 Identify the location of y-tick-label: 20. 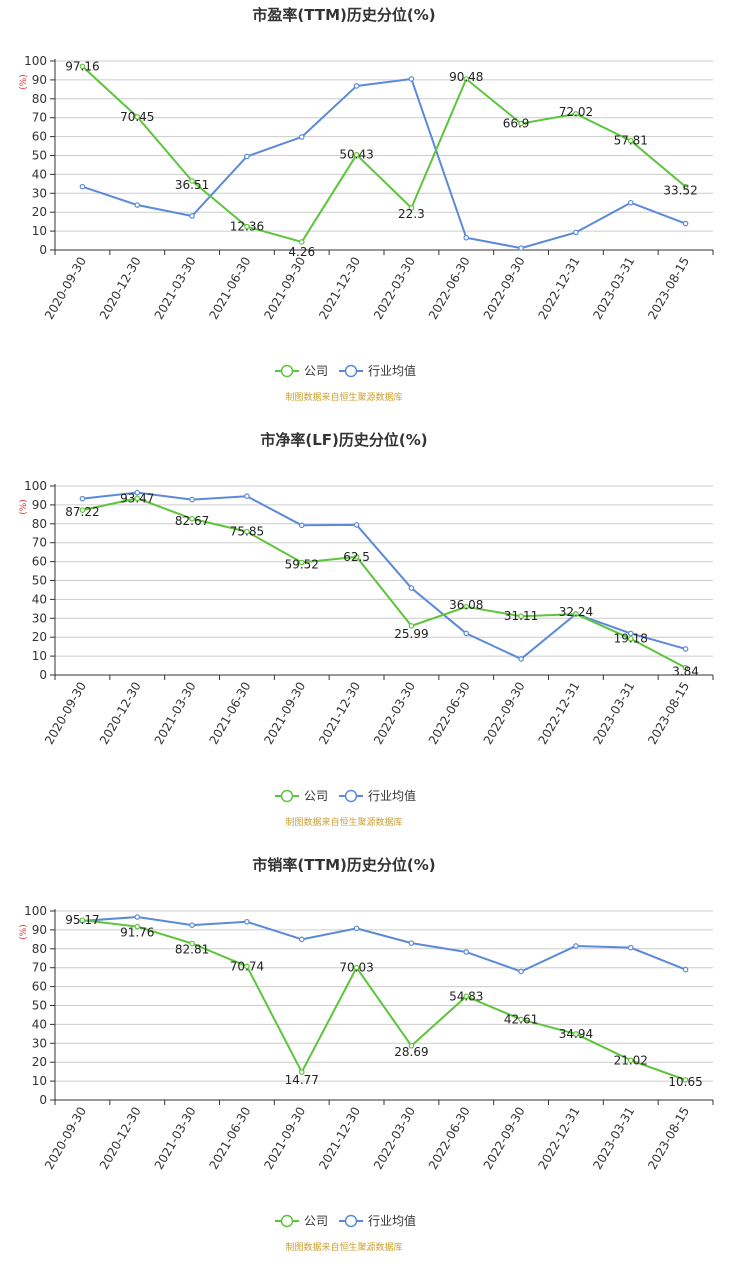
(39, 212).